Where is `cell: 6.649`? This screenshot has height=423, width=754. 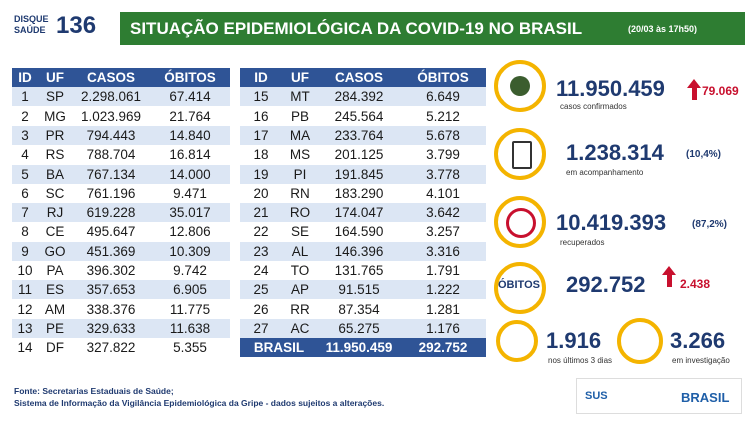
cell: 6.649 is located at coordinates (443, 97).